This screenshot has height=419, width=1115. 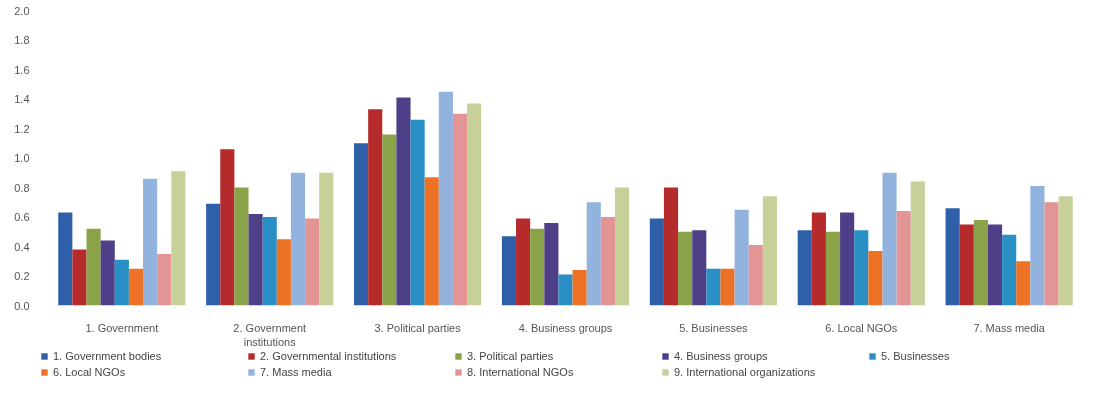 I want to click on y-tick-label: 1.6, so click(x=22, y=69).